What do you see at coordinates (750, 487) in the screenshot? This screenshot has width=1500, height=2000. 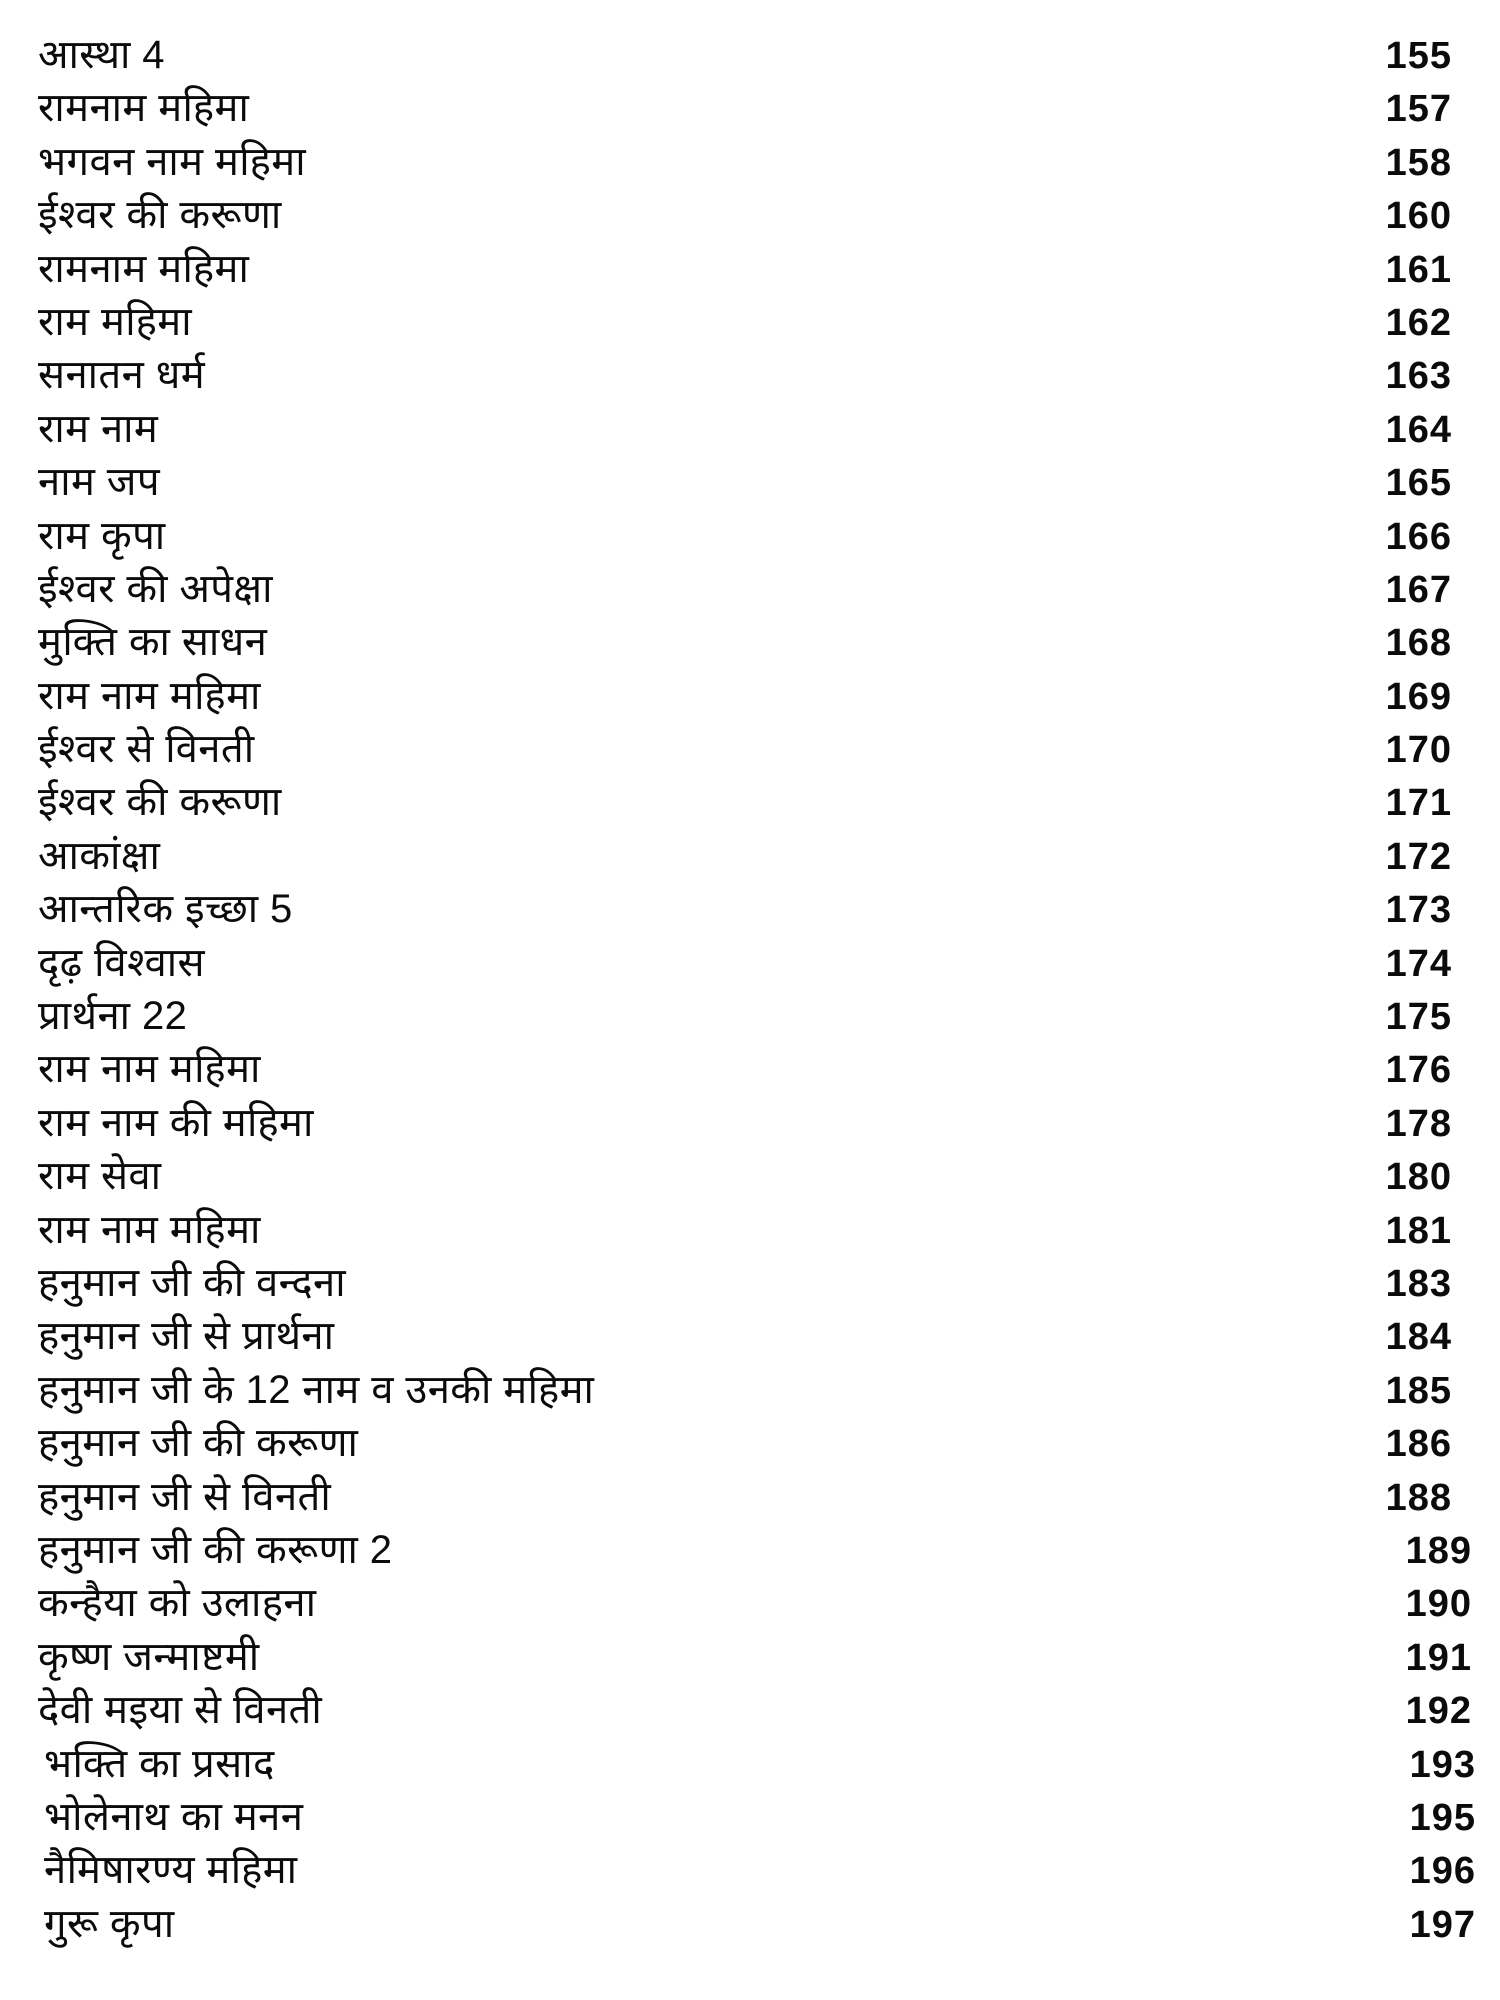 I see `toc-entry: नाम जप 165` at bounding box center [750, 487].